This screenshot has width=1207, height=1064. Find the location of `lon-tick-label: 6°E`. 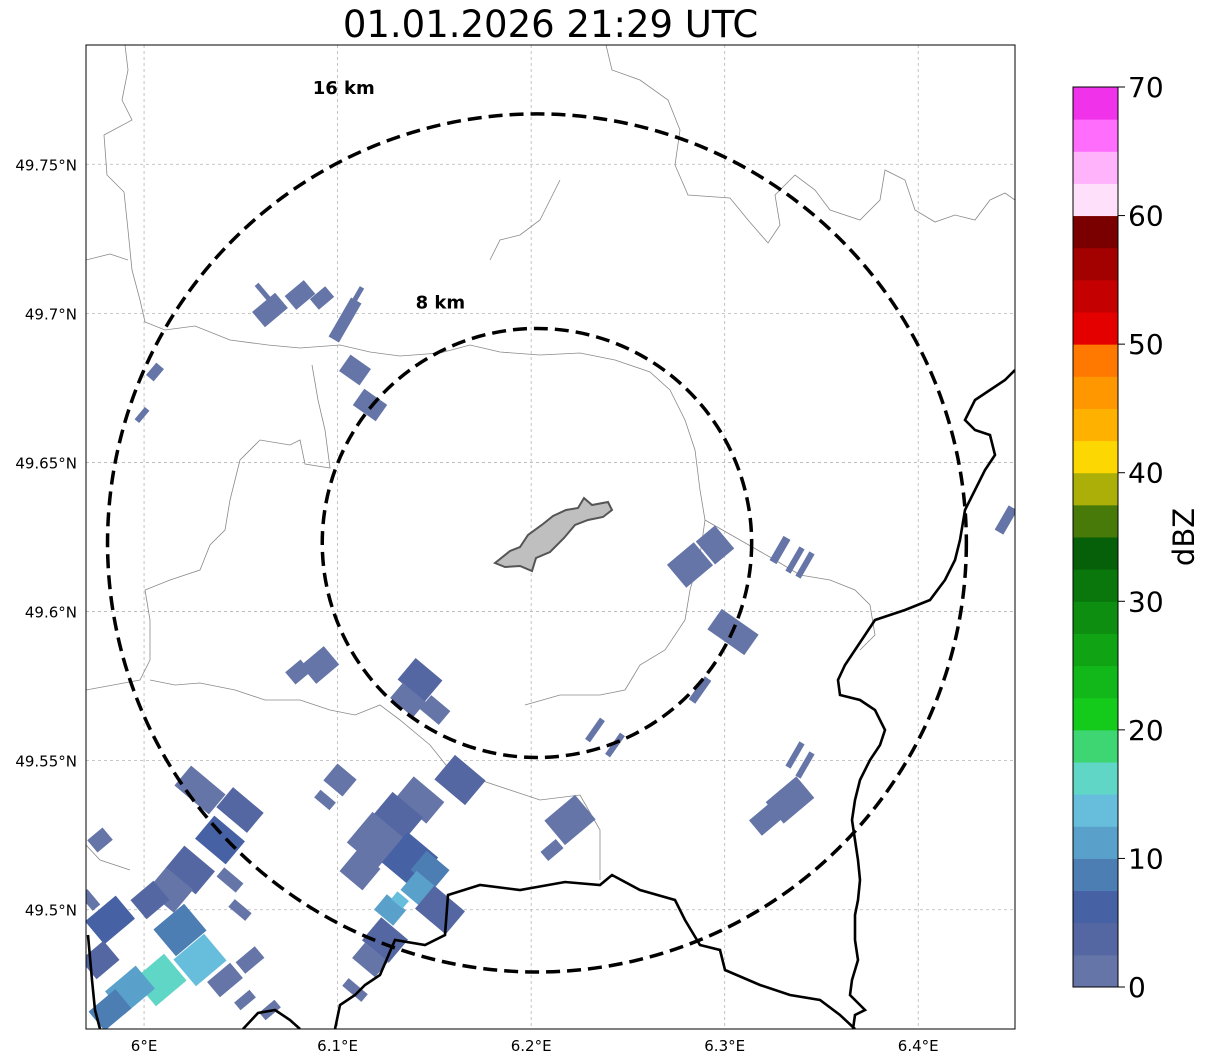

lon-tick-label: 6°E is located at coordinates (144, 1046).